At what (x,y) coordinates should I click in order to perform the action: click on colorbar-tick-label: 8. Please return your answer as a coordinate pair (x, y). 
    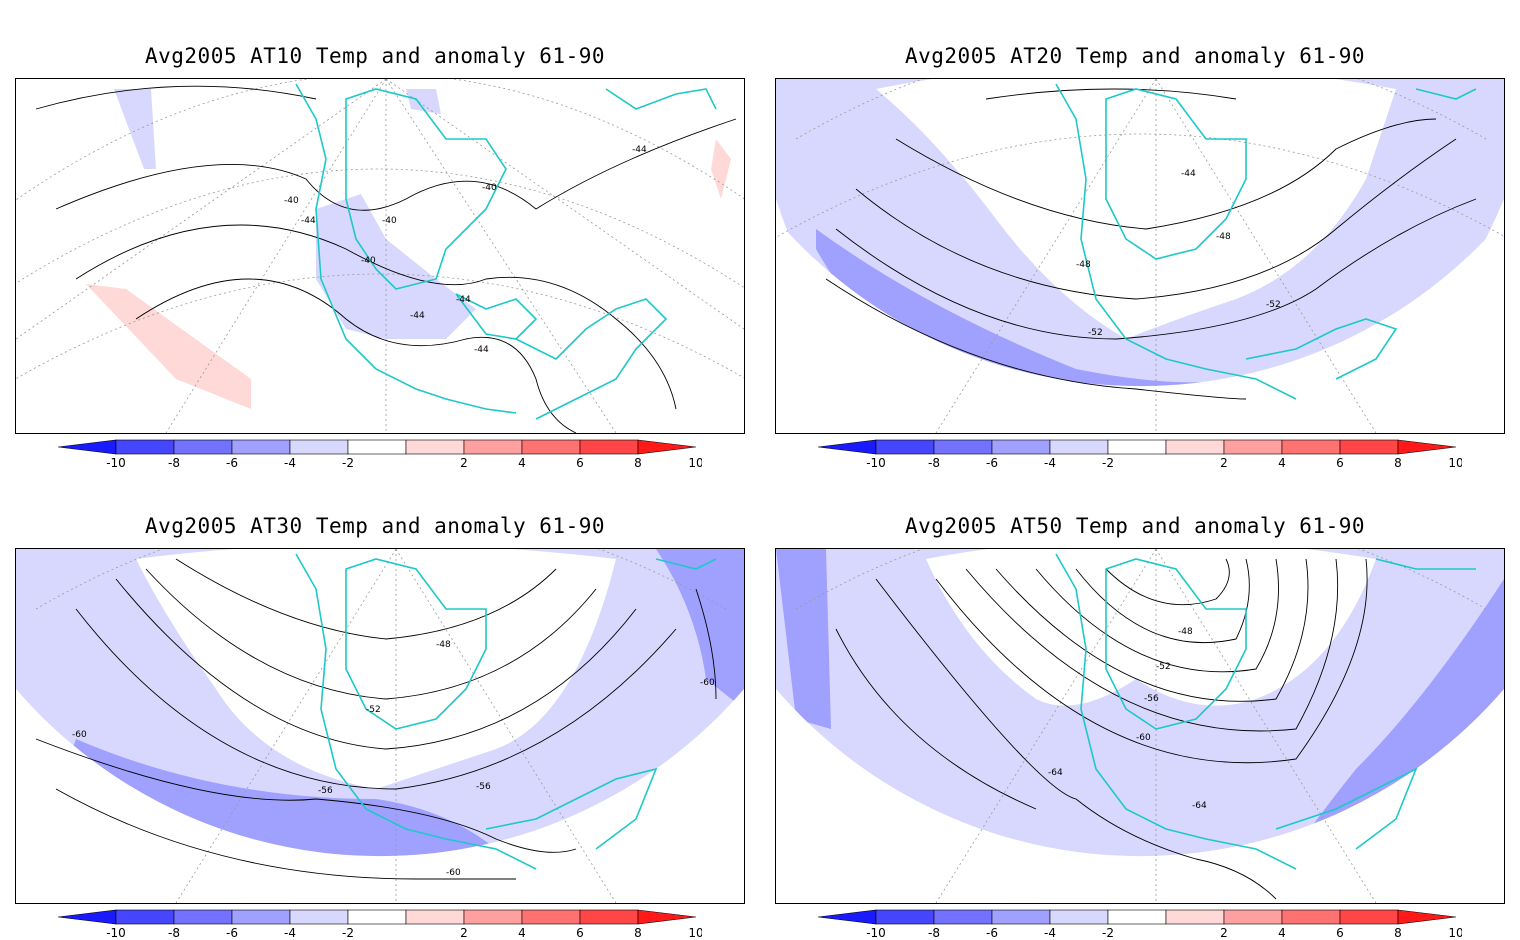
    Looking at the image, I should click on (638, 933).